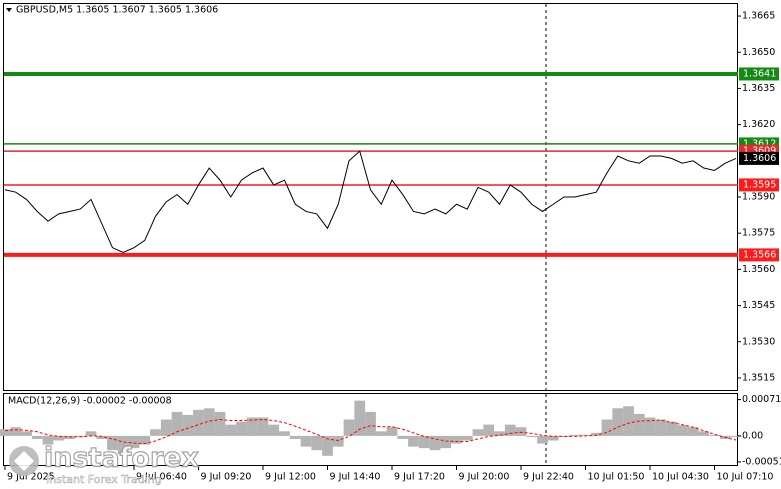  Describe the element at coordinates (761, 399) in the screenshot. I see `y-tick-label: 0.00071` at that location.